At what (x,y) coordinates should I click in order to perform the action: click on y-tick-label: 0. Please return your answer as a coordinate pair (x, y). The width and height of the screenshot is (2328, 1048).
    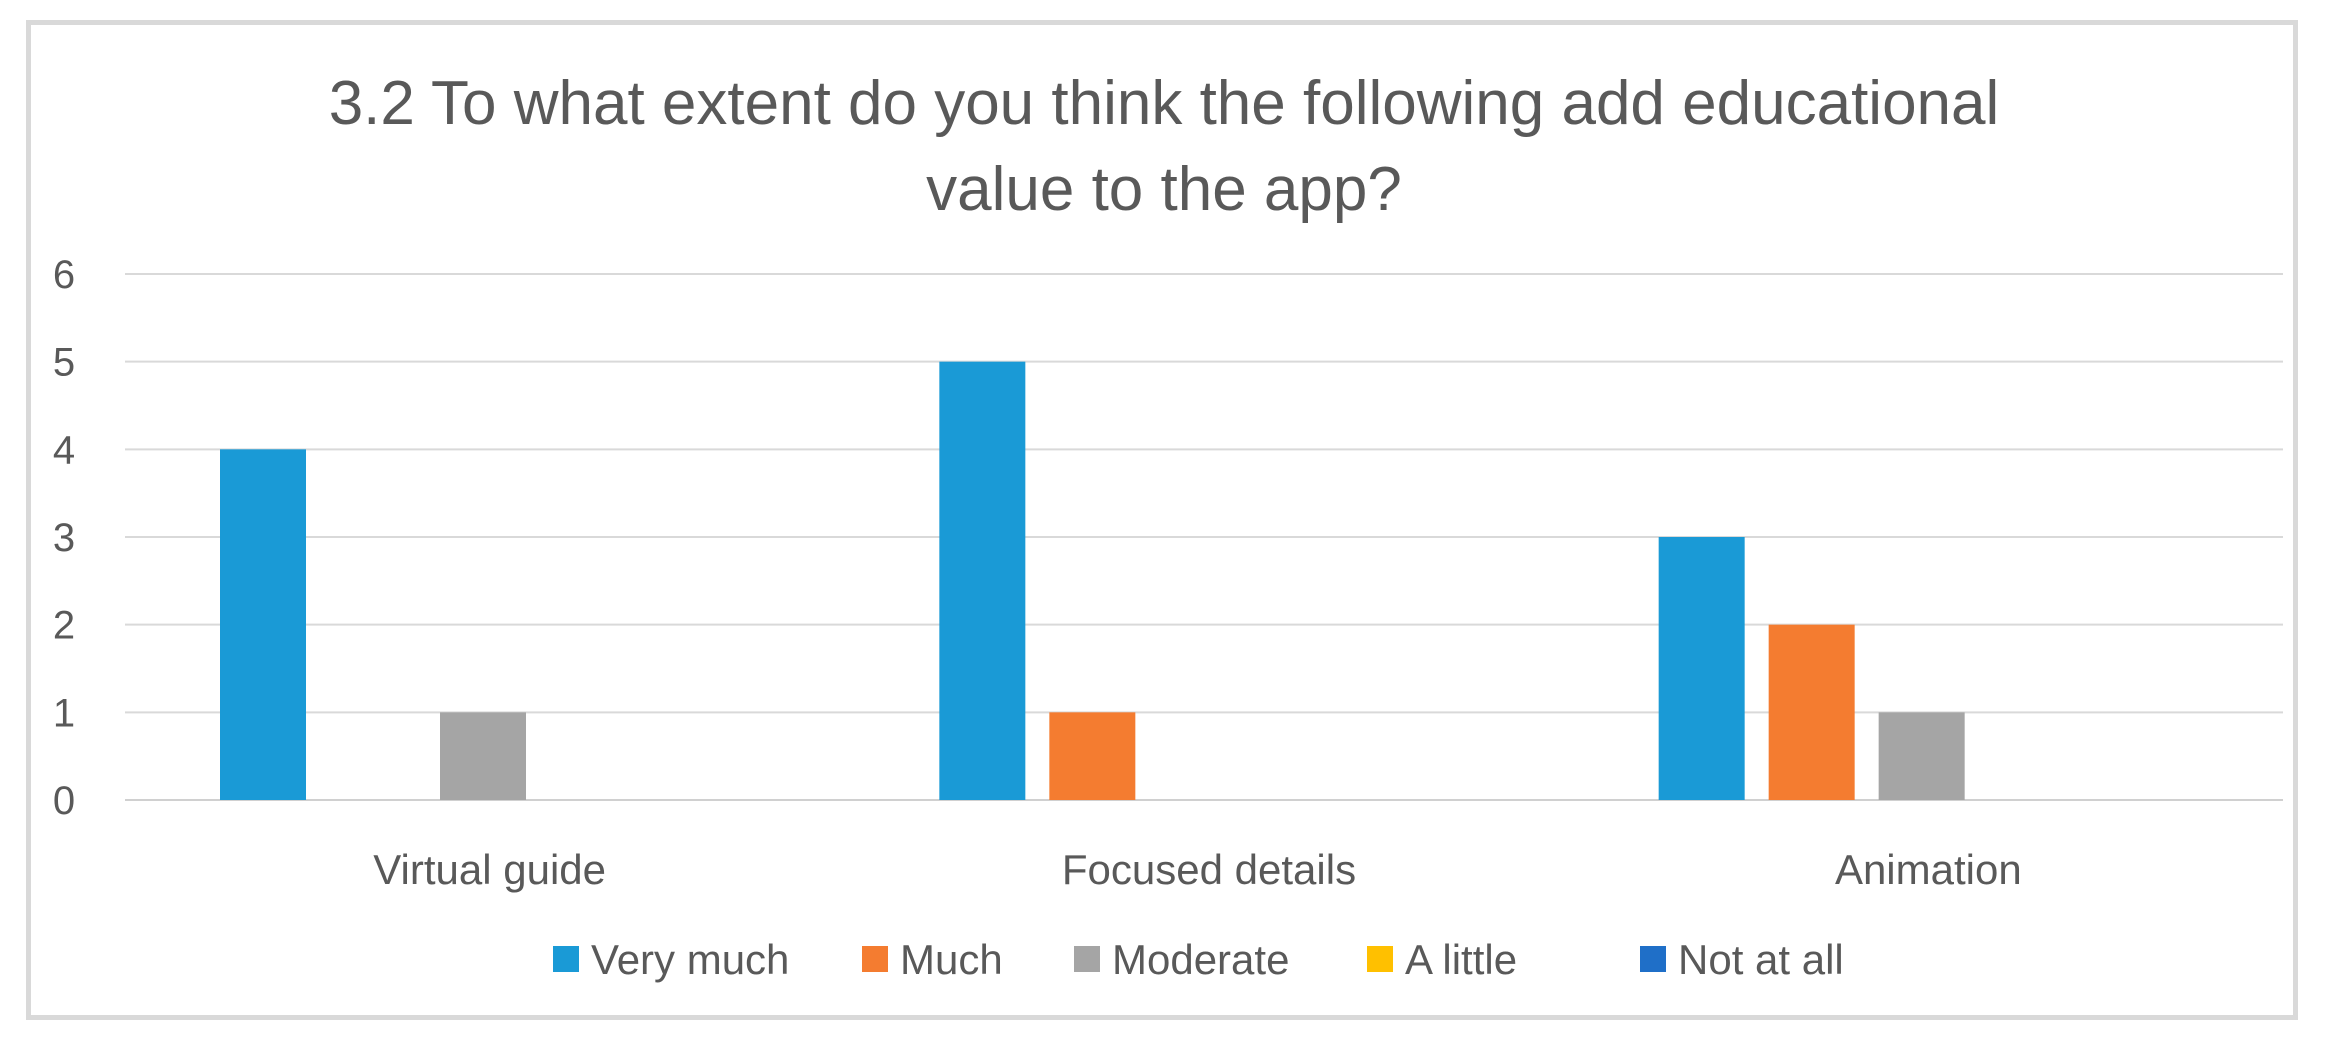
    Looking at the image, I should click on (64, 801).